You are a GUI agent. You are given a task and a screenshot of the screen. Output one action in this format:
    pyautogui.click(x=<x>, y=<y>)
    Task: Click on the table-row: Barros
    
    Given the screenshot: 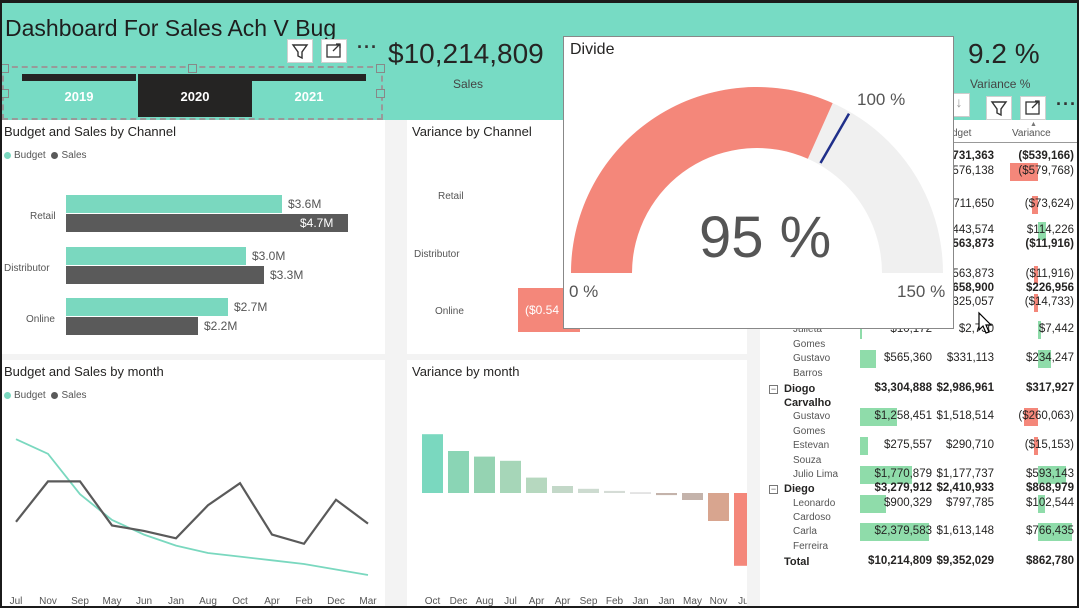 What is the action you would take?
    pyautogui.click(x=918, y=374)
    